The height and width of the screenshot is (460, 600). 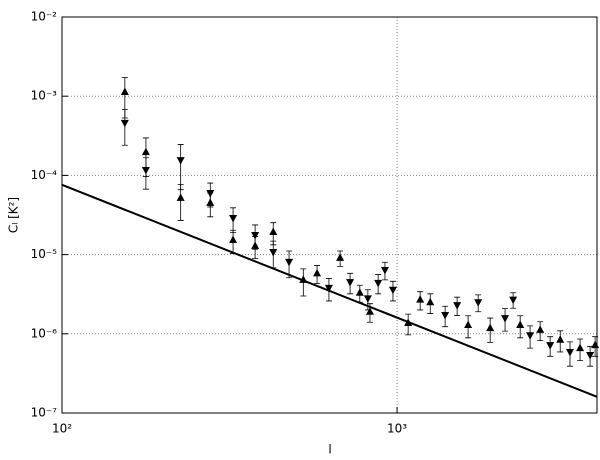 I want to click on y-tick-label: 10⁻², so click(x=44, y=17).